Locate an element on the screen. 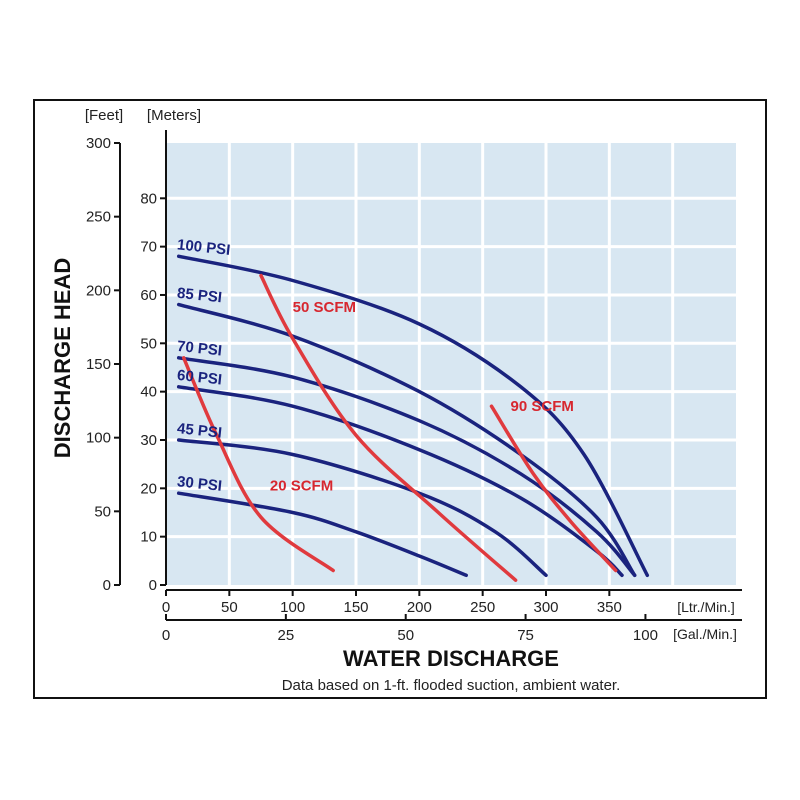  series-label-20-scfm: 20 SCFM is located at coordinates (301, 486).